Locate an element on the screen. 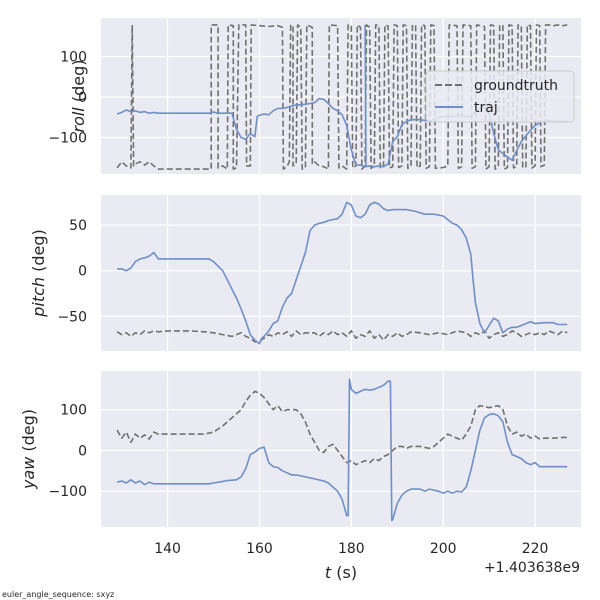  legend-traj-label: traj is located at coordinates (486, 108).